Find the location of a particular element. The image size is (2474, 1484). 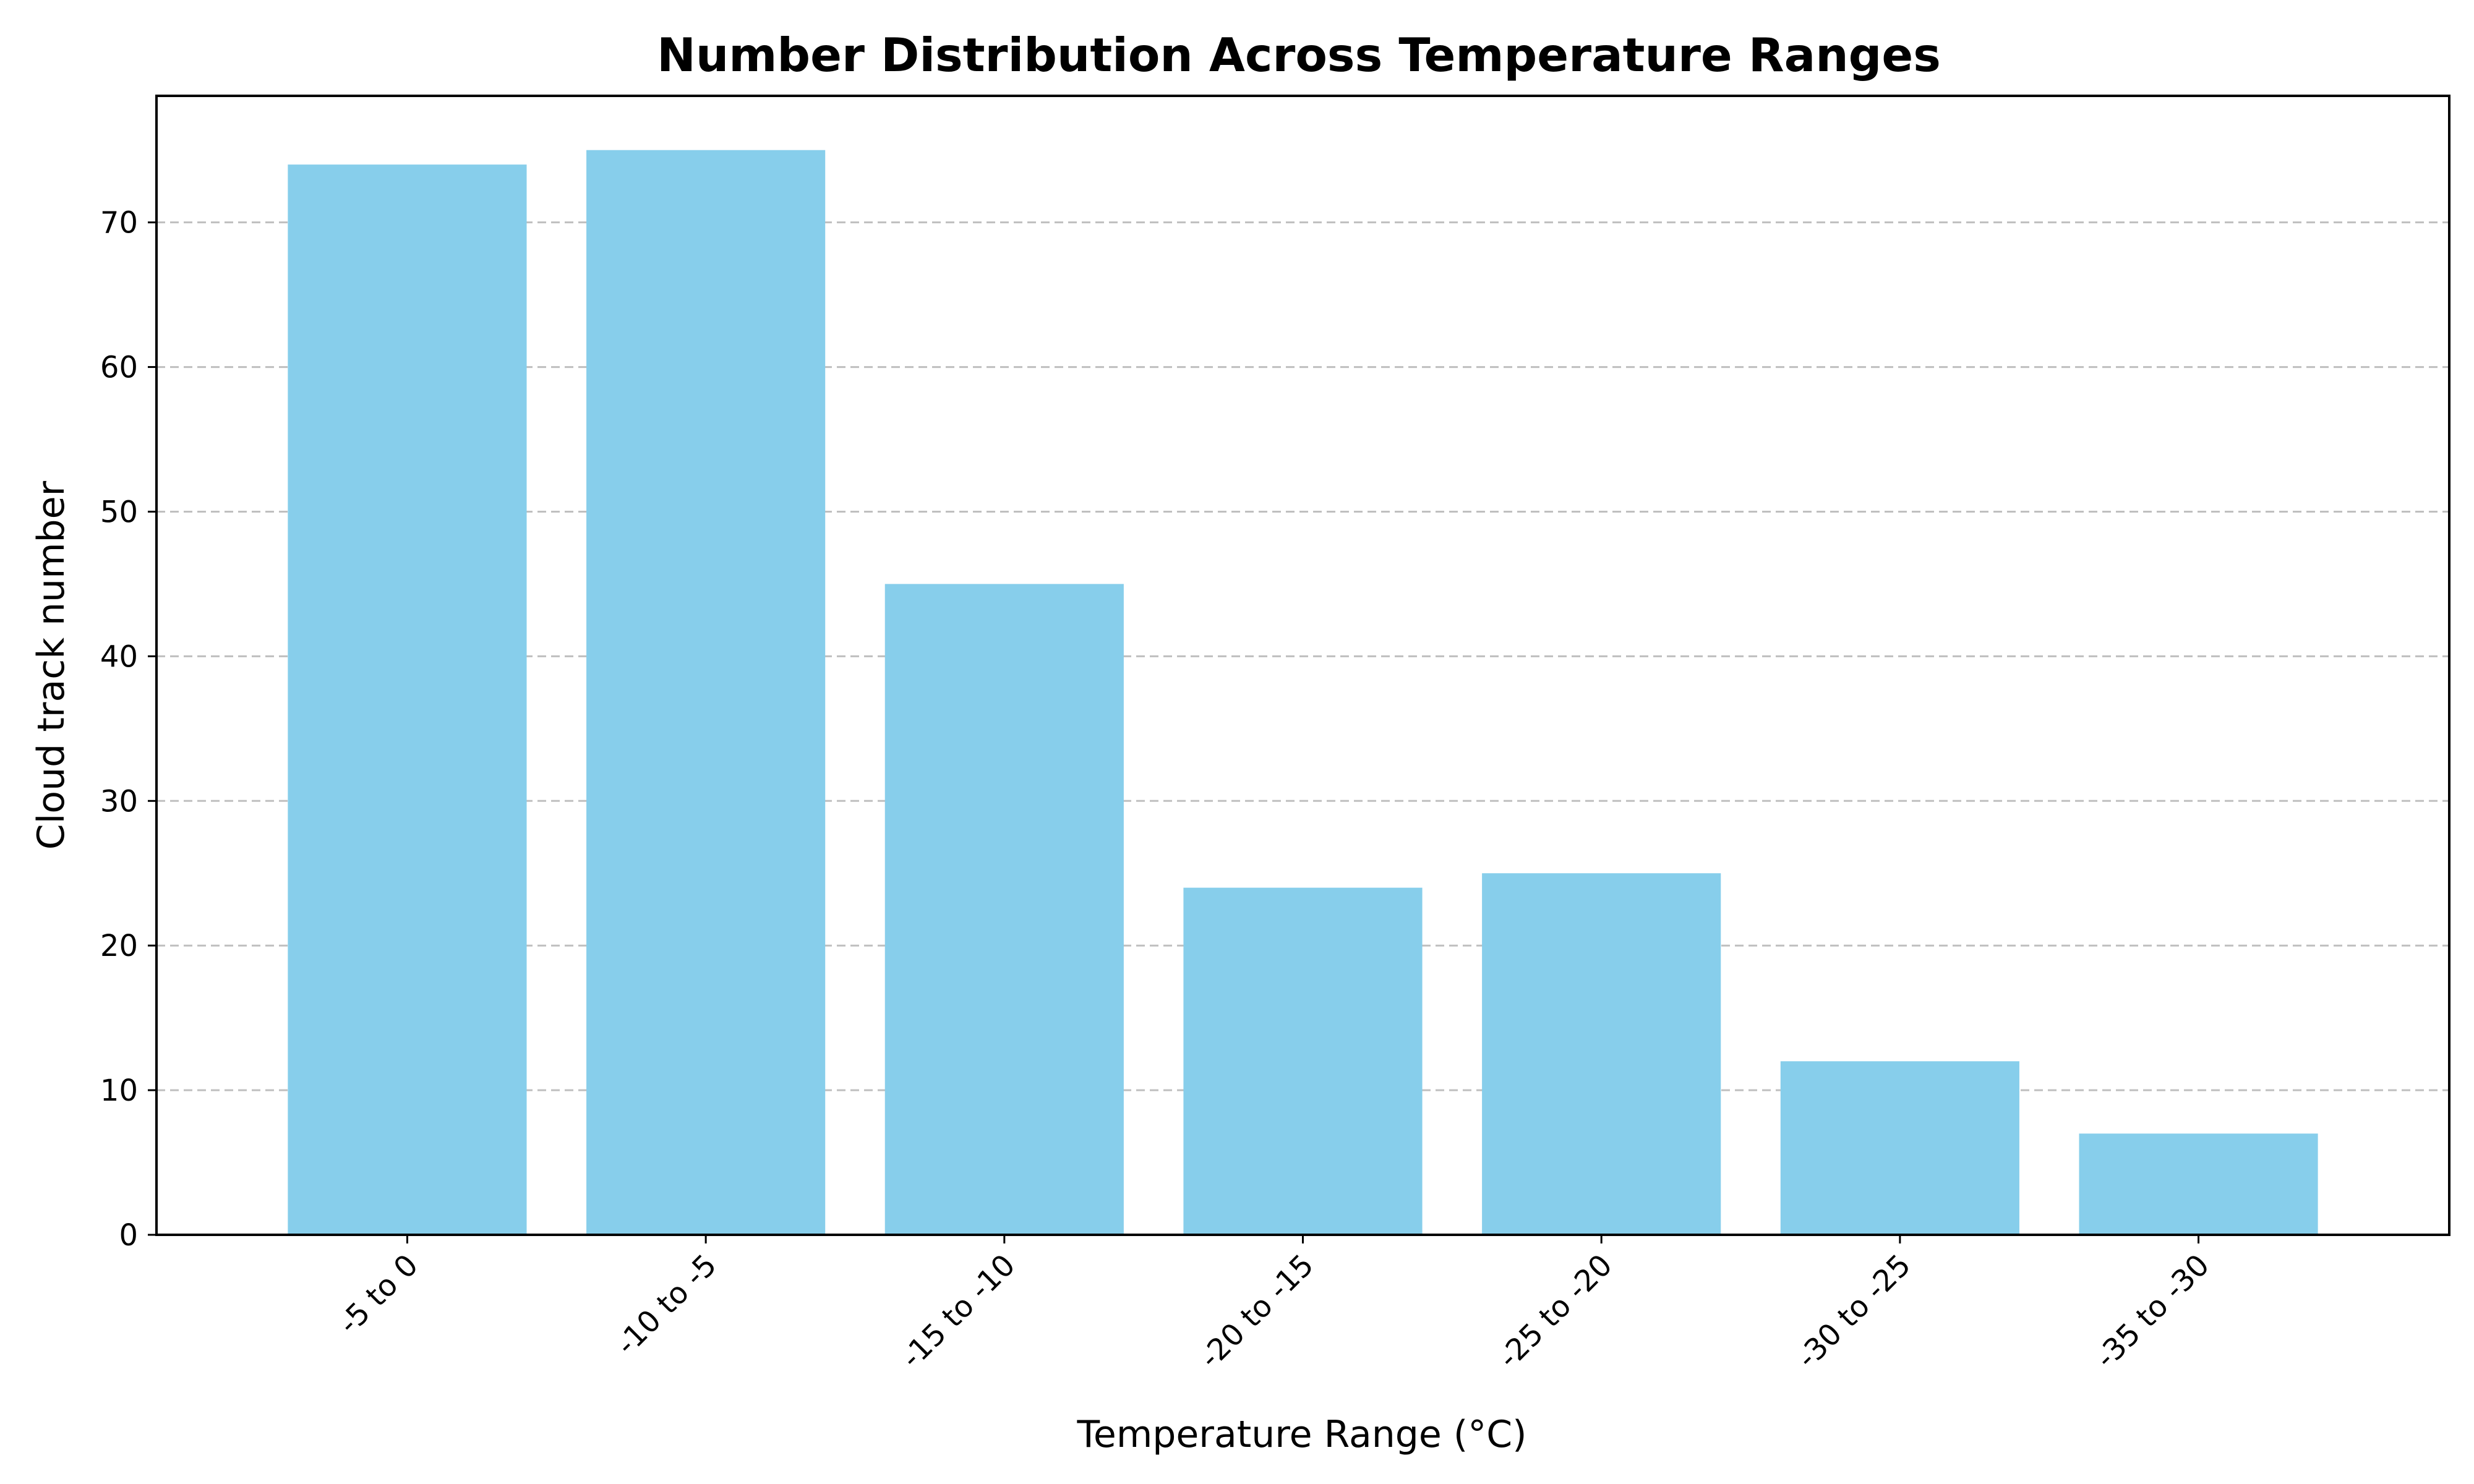

y-tick-label: 50 is located at coordinates (119, 512).